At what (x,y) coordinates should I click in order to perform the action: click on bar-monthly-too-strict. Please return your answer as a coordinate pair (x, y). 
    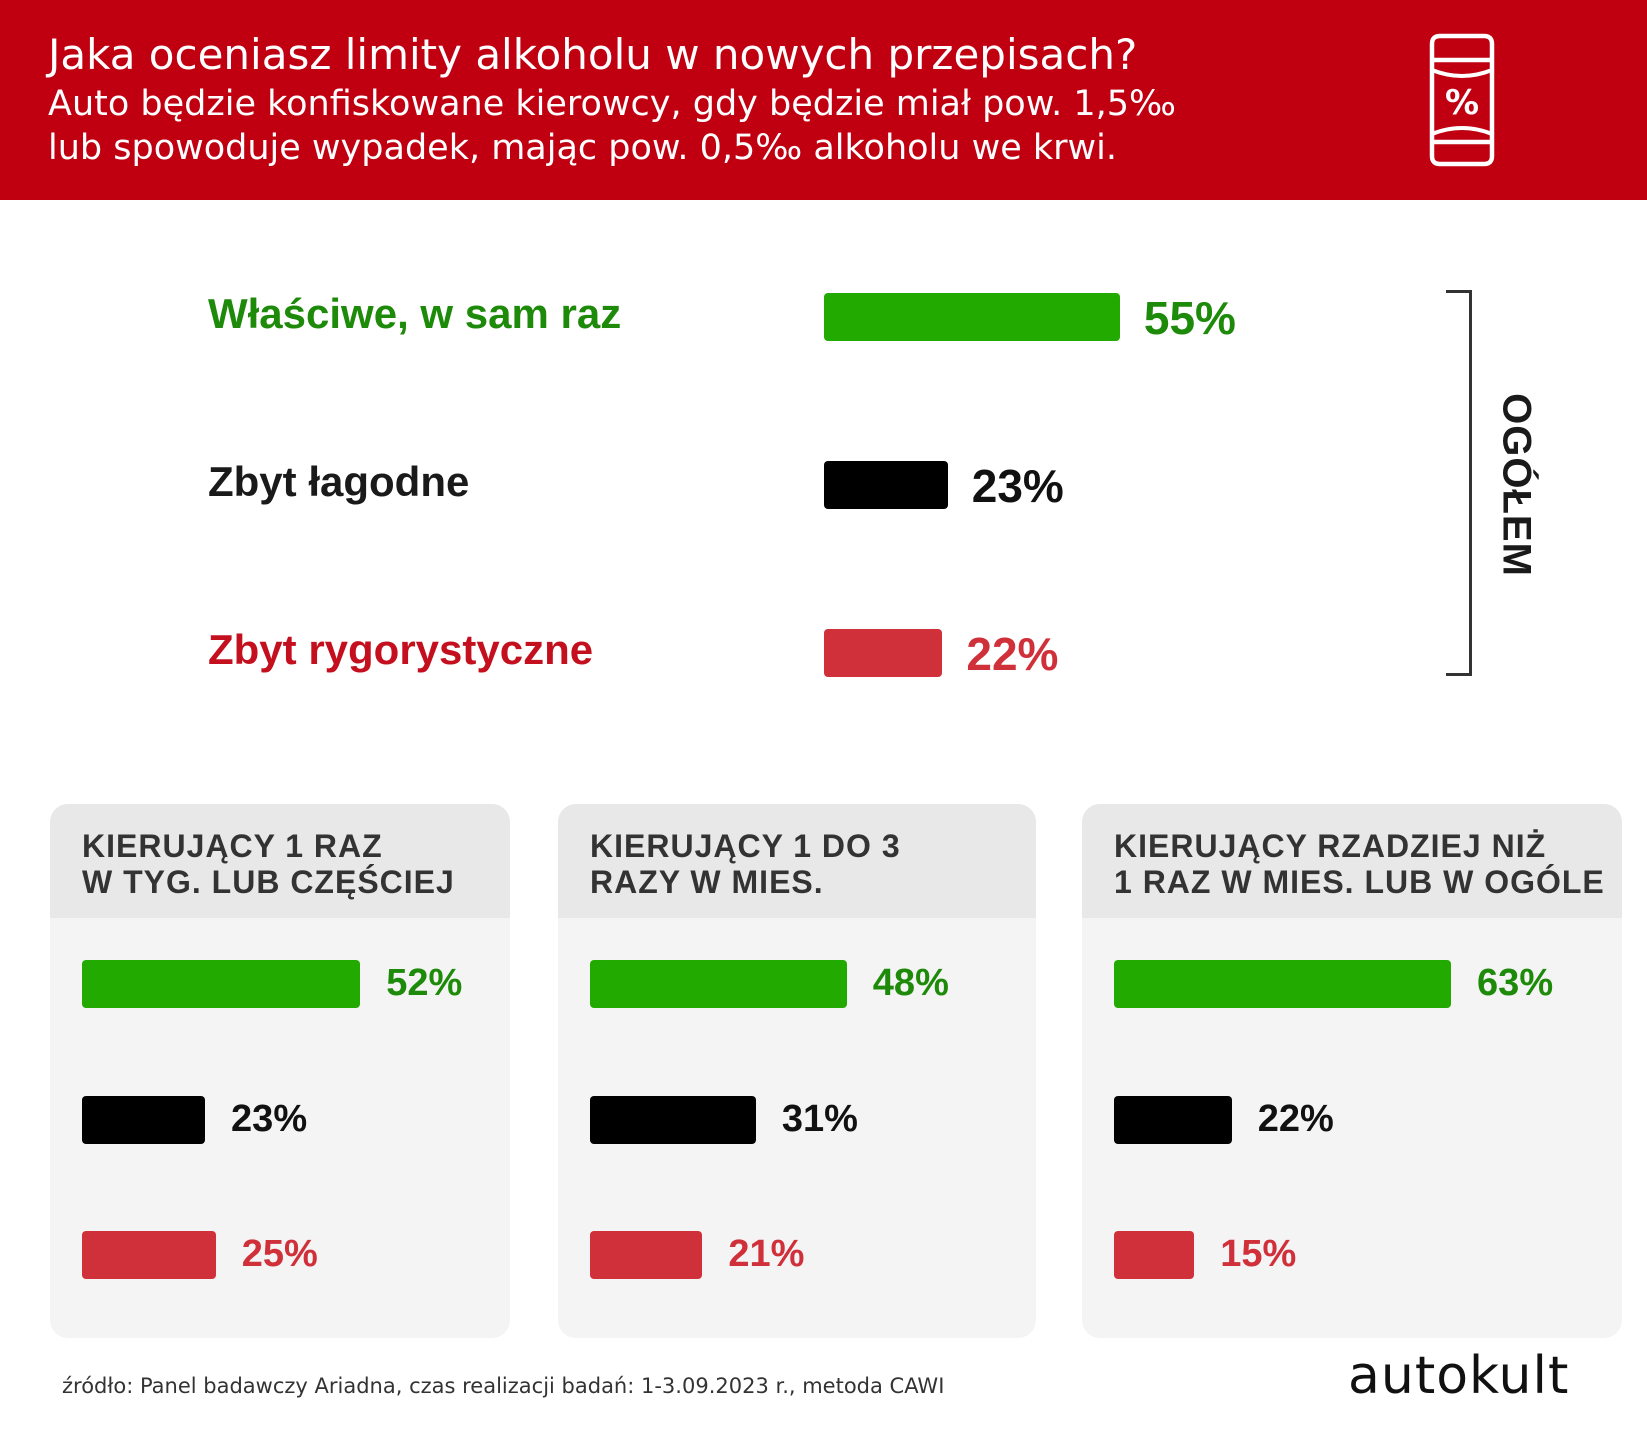
    Looking at the image, I should click on (646, 1255).